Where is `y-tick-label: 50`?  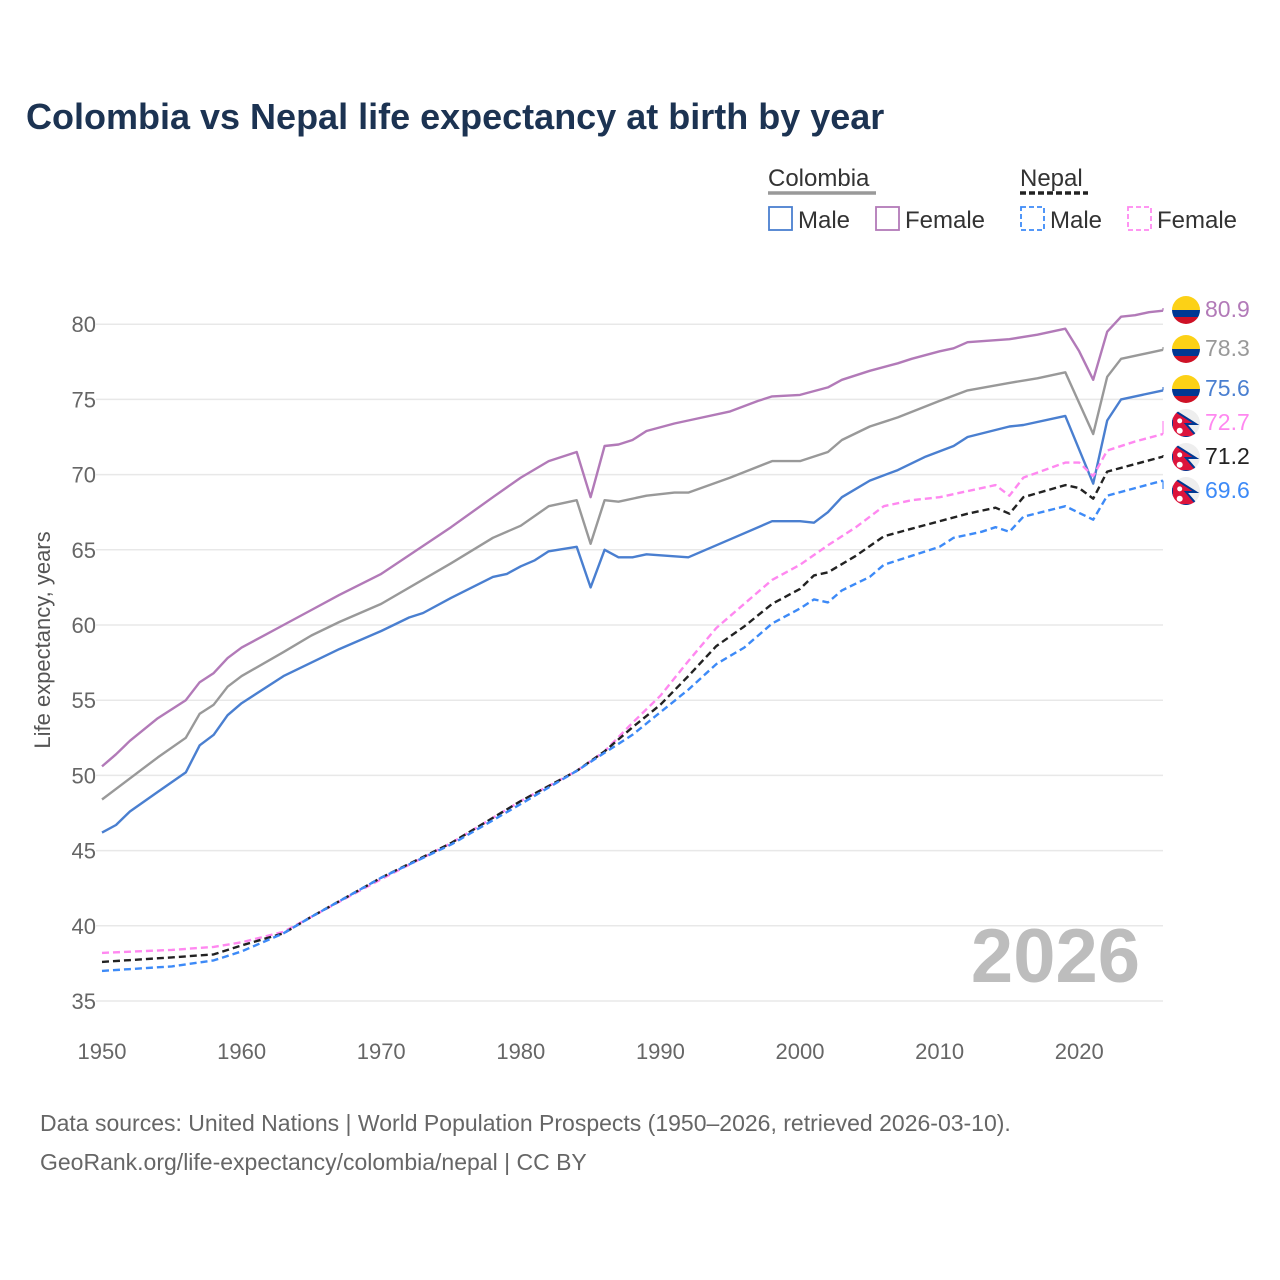
y-tick-label: 50 is located at coordinates (84, 775).